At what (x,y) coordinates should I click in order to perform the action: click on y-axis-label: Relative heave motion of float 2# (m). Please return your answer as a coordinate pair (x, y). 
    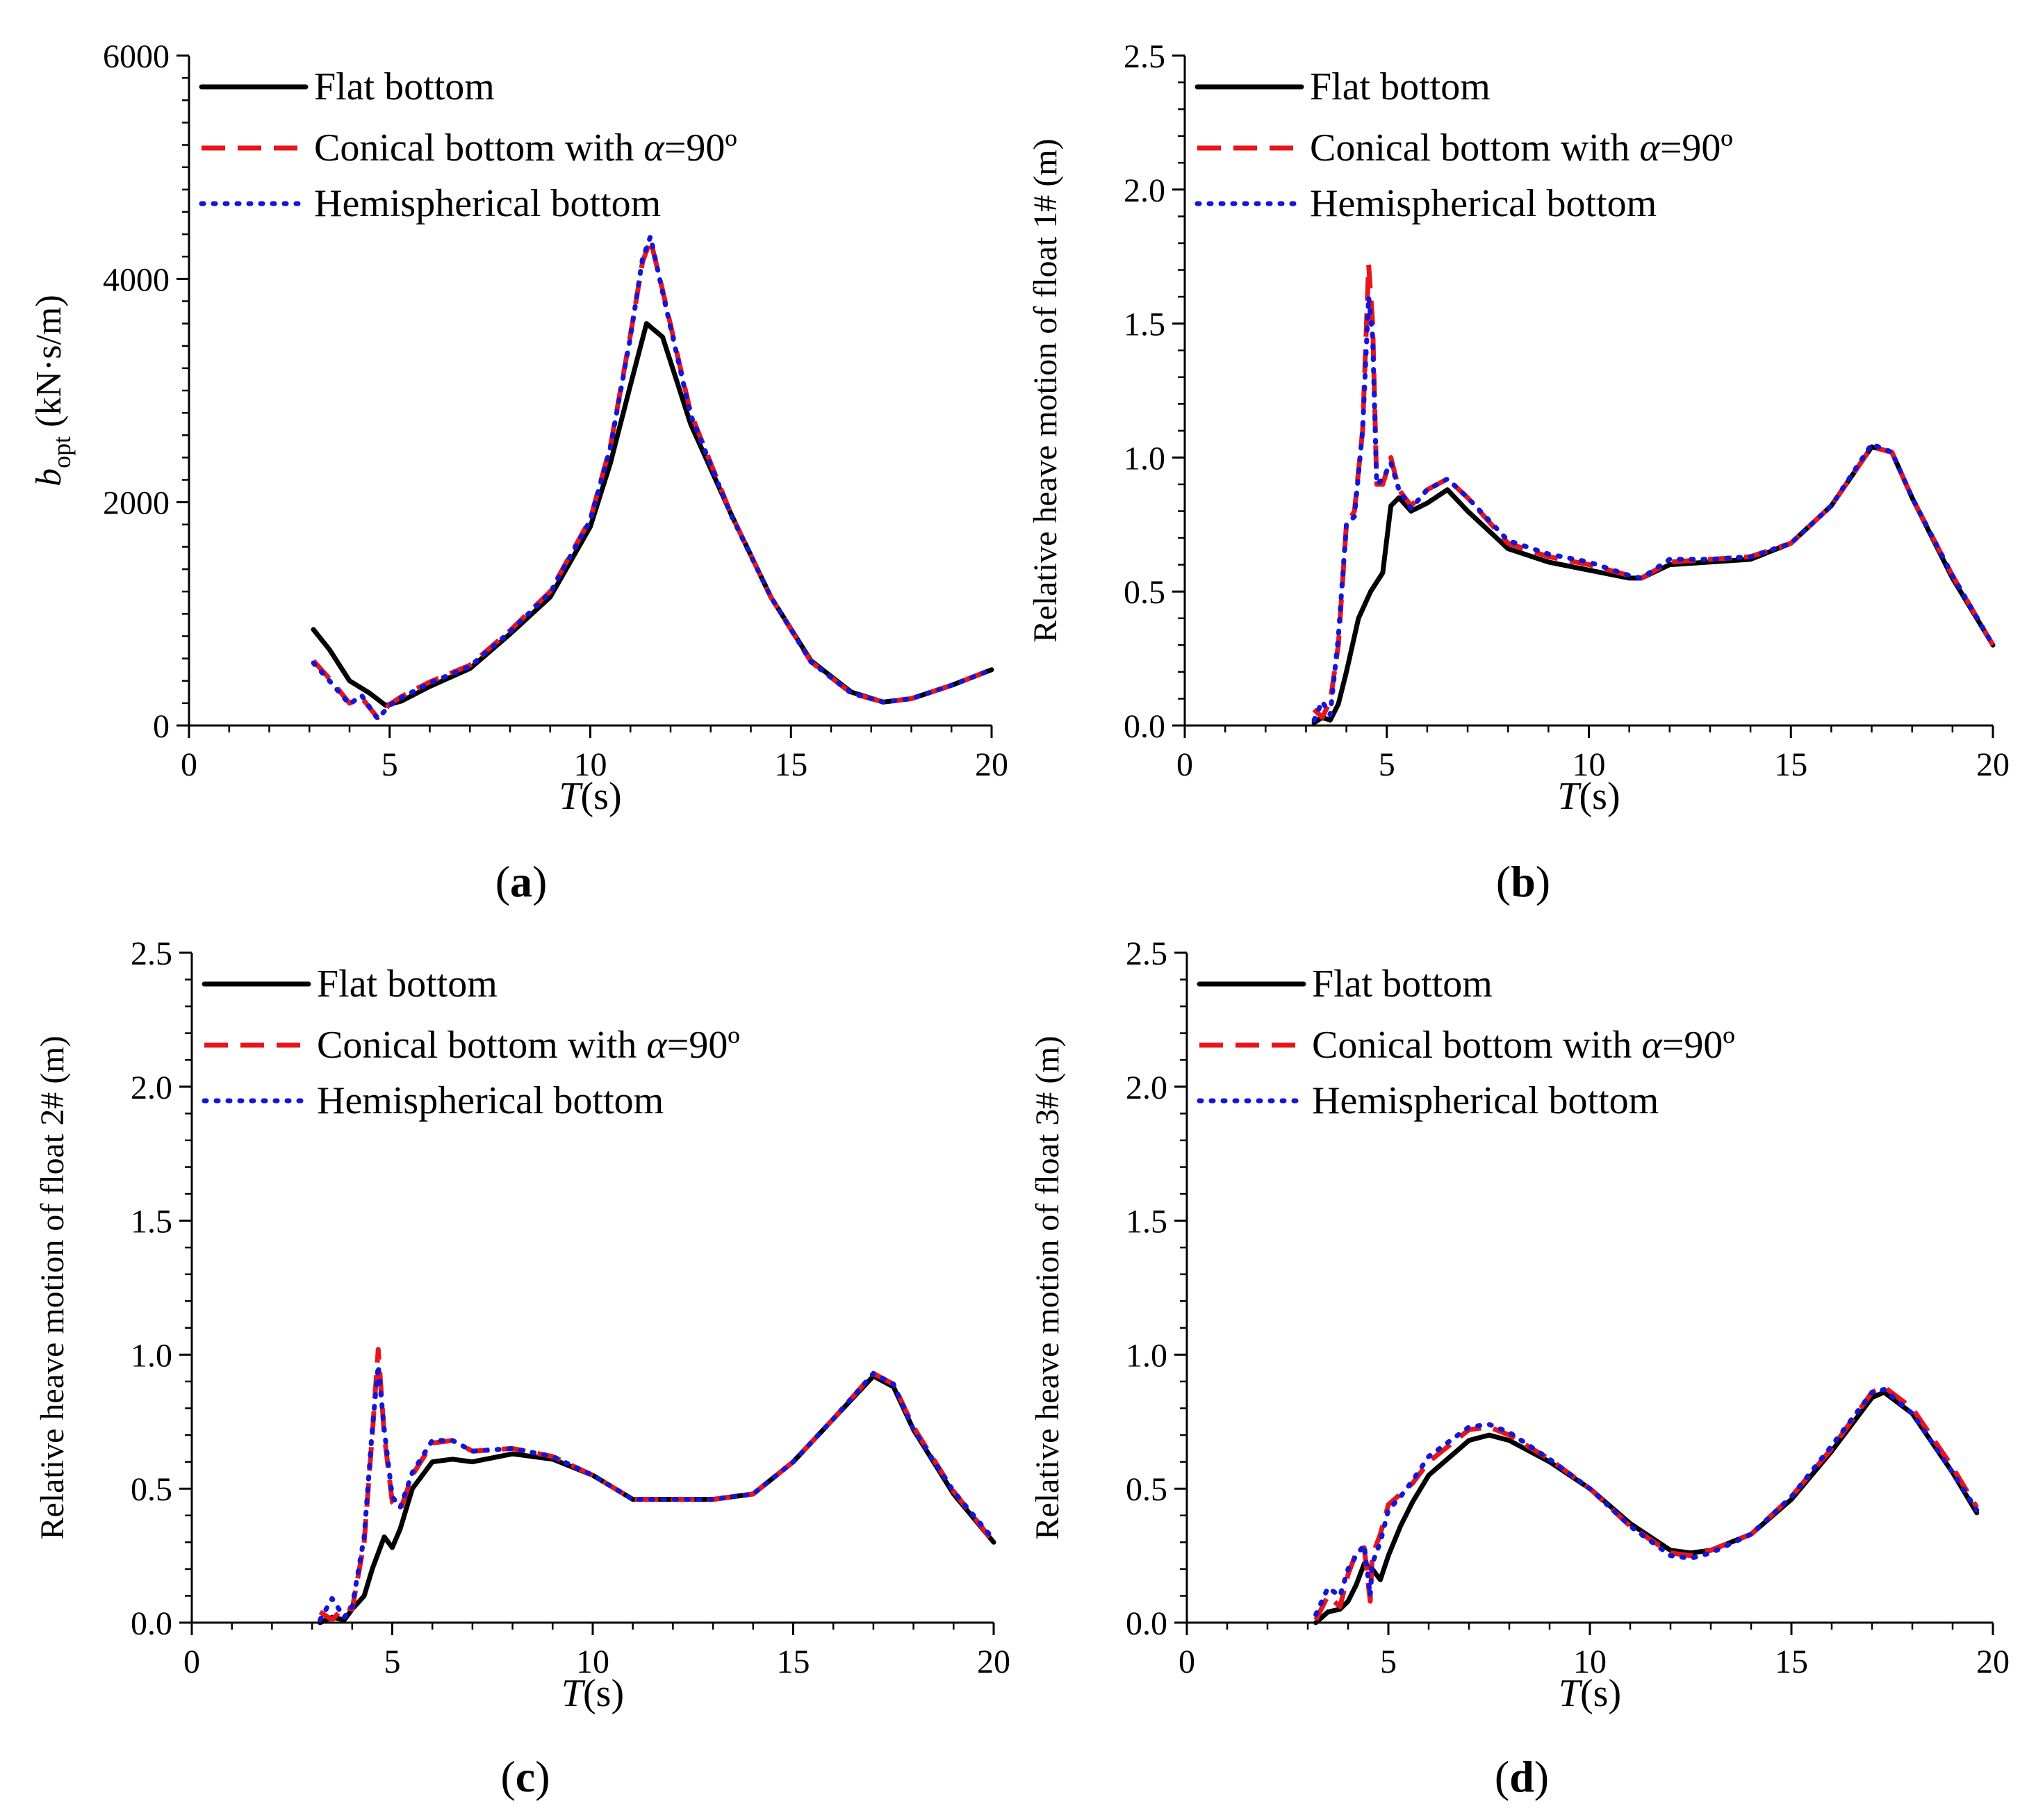
    Looking at the image, I should click on (52, 1287).